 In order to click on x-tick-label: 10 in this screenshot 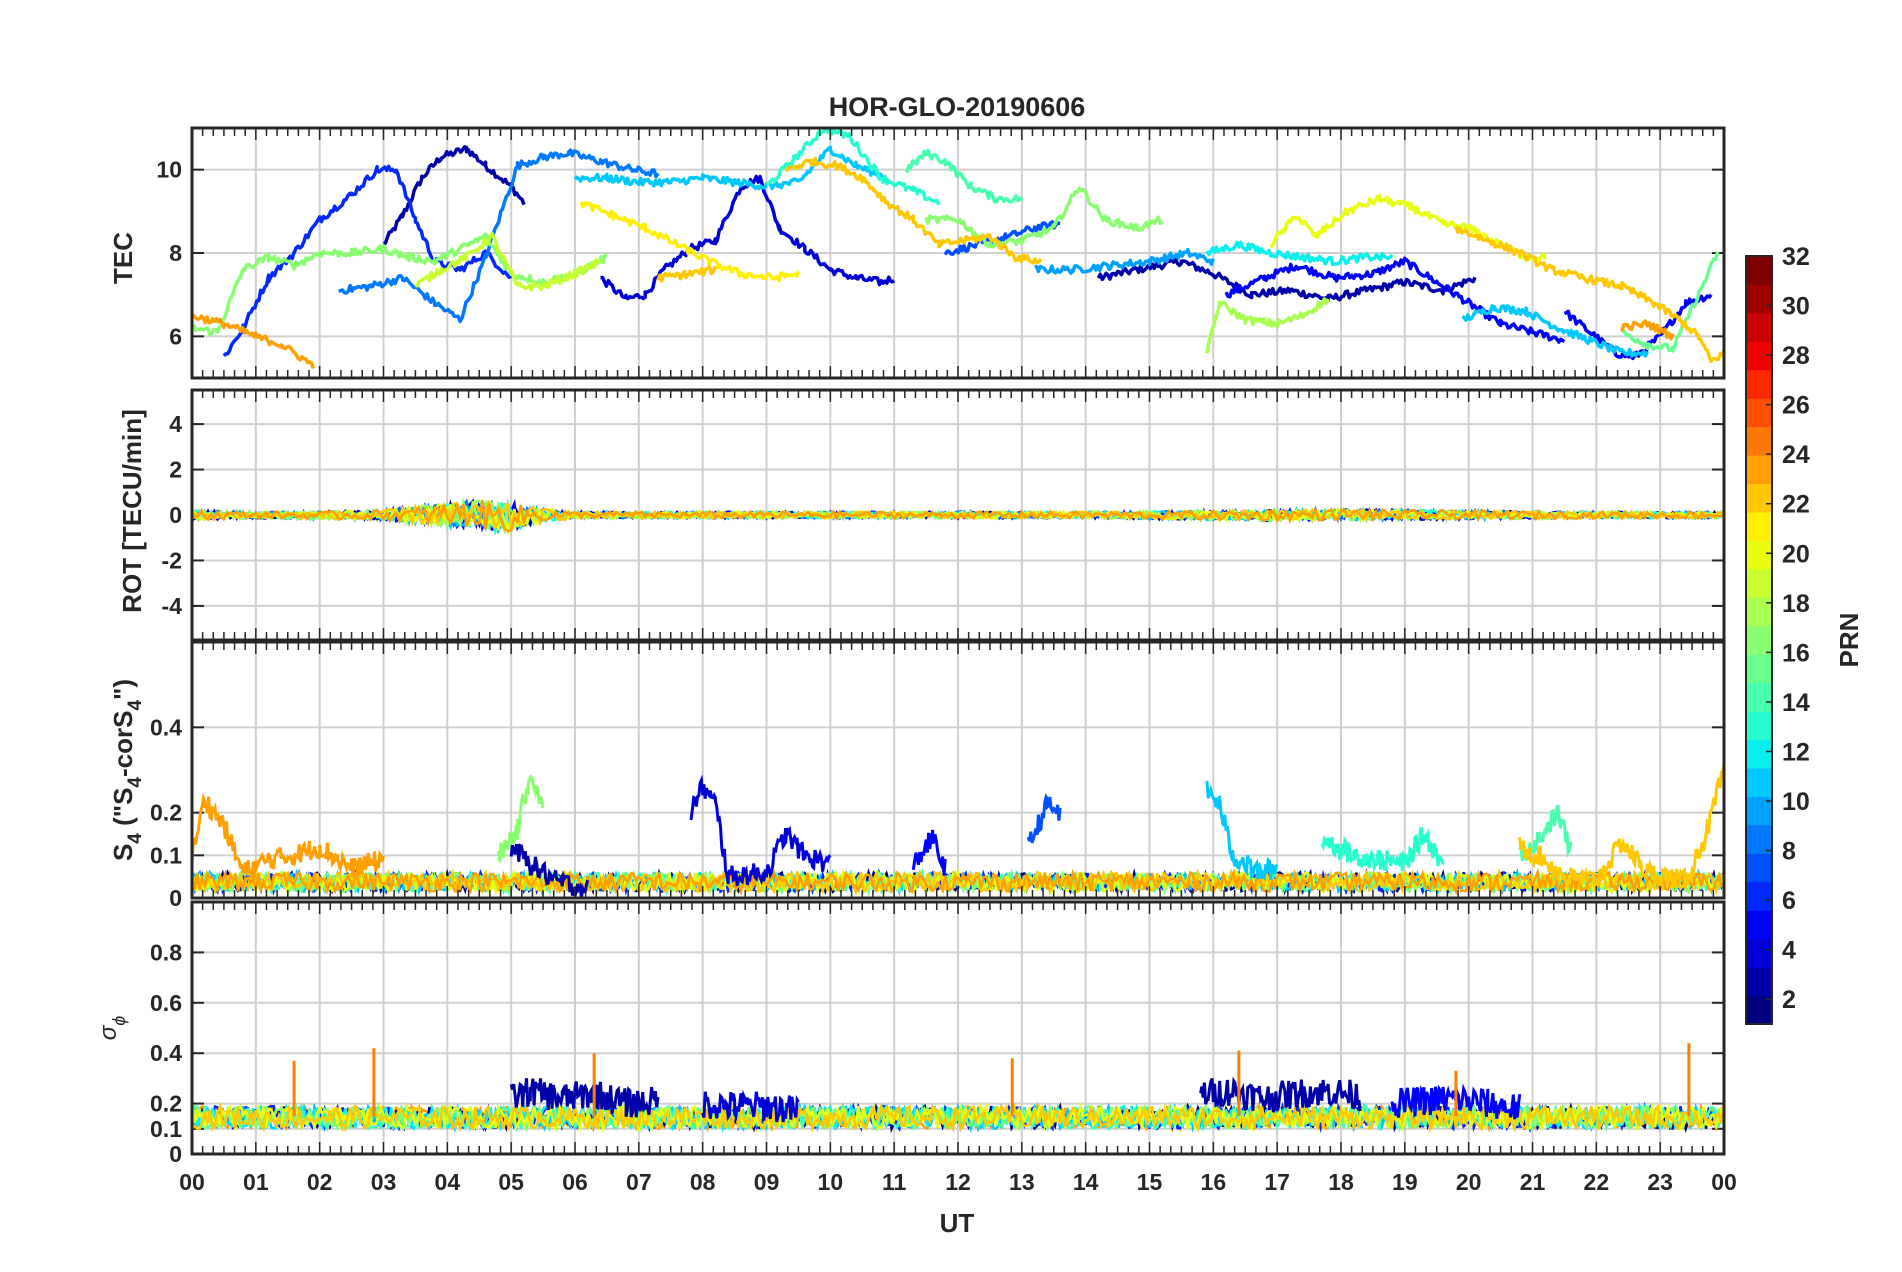, I will do `click(831, 1182)`.